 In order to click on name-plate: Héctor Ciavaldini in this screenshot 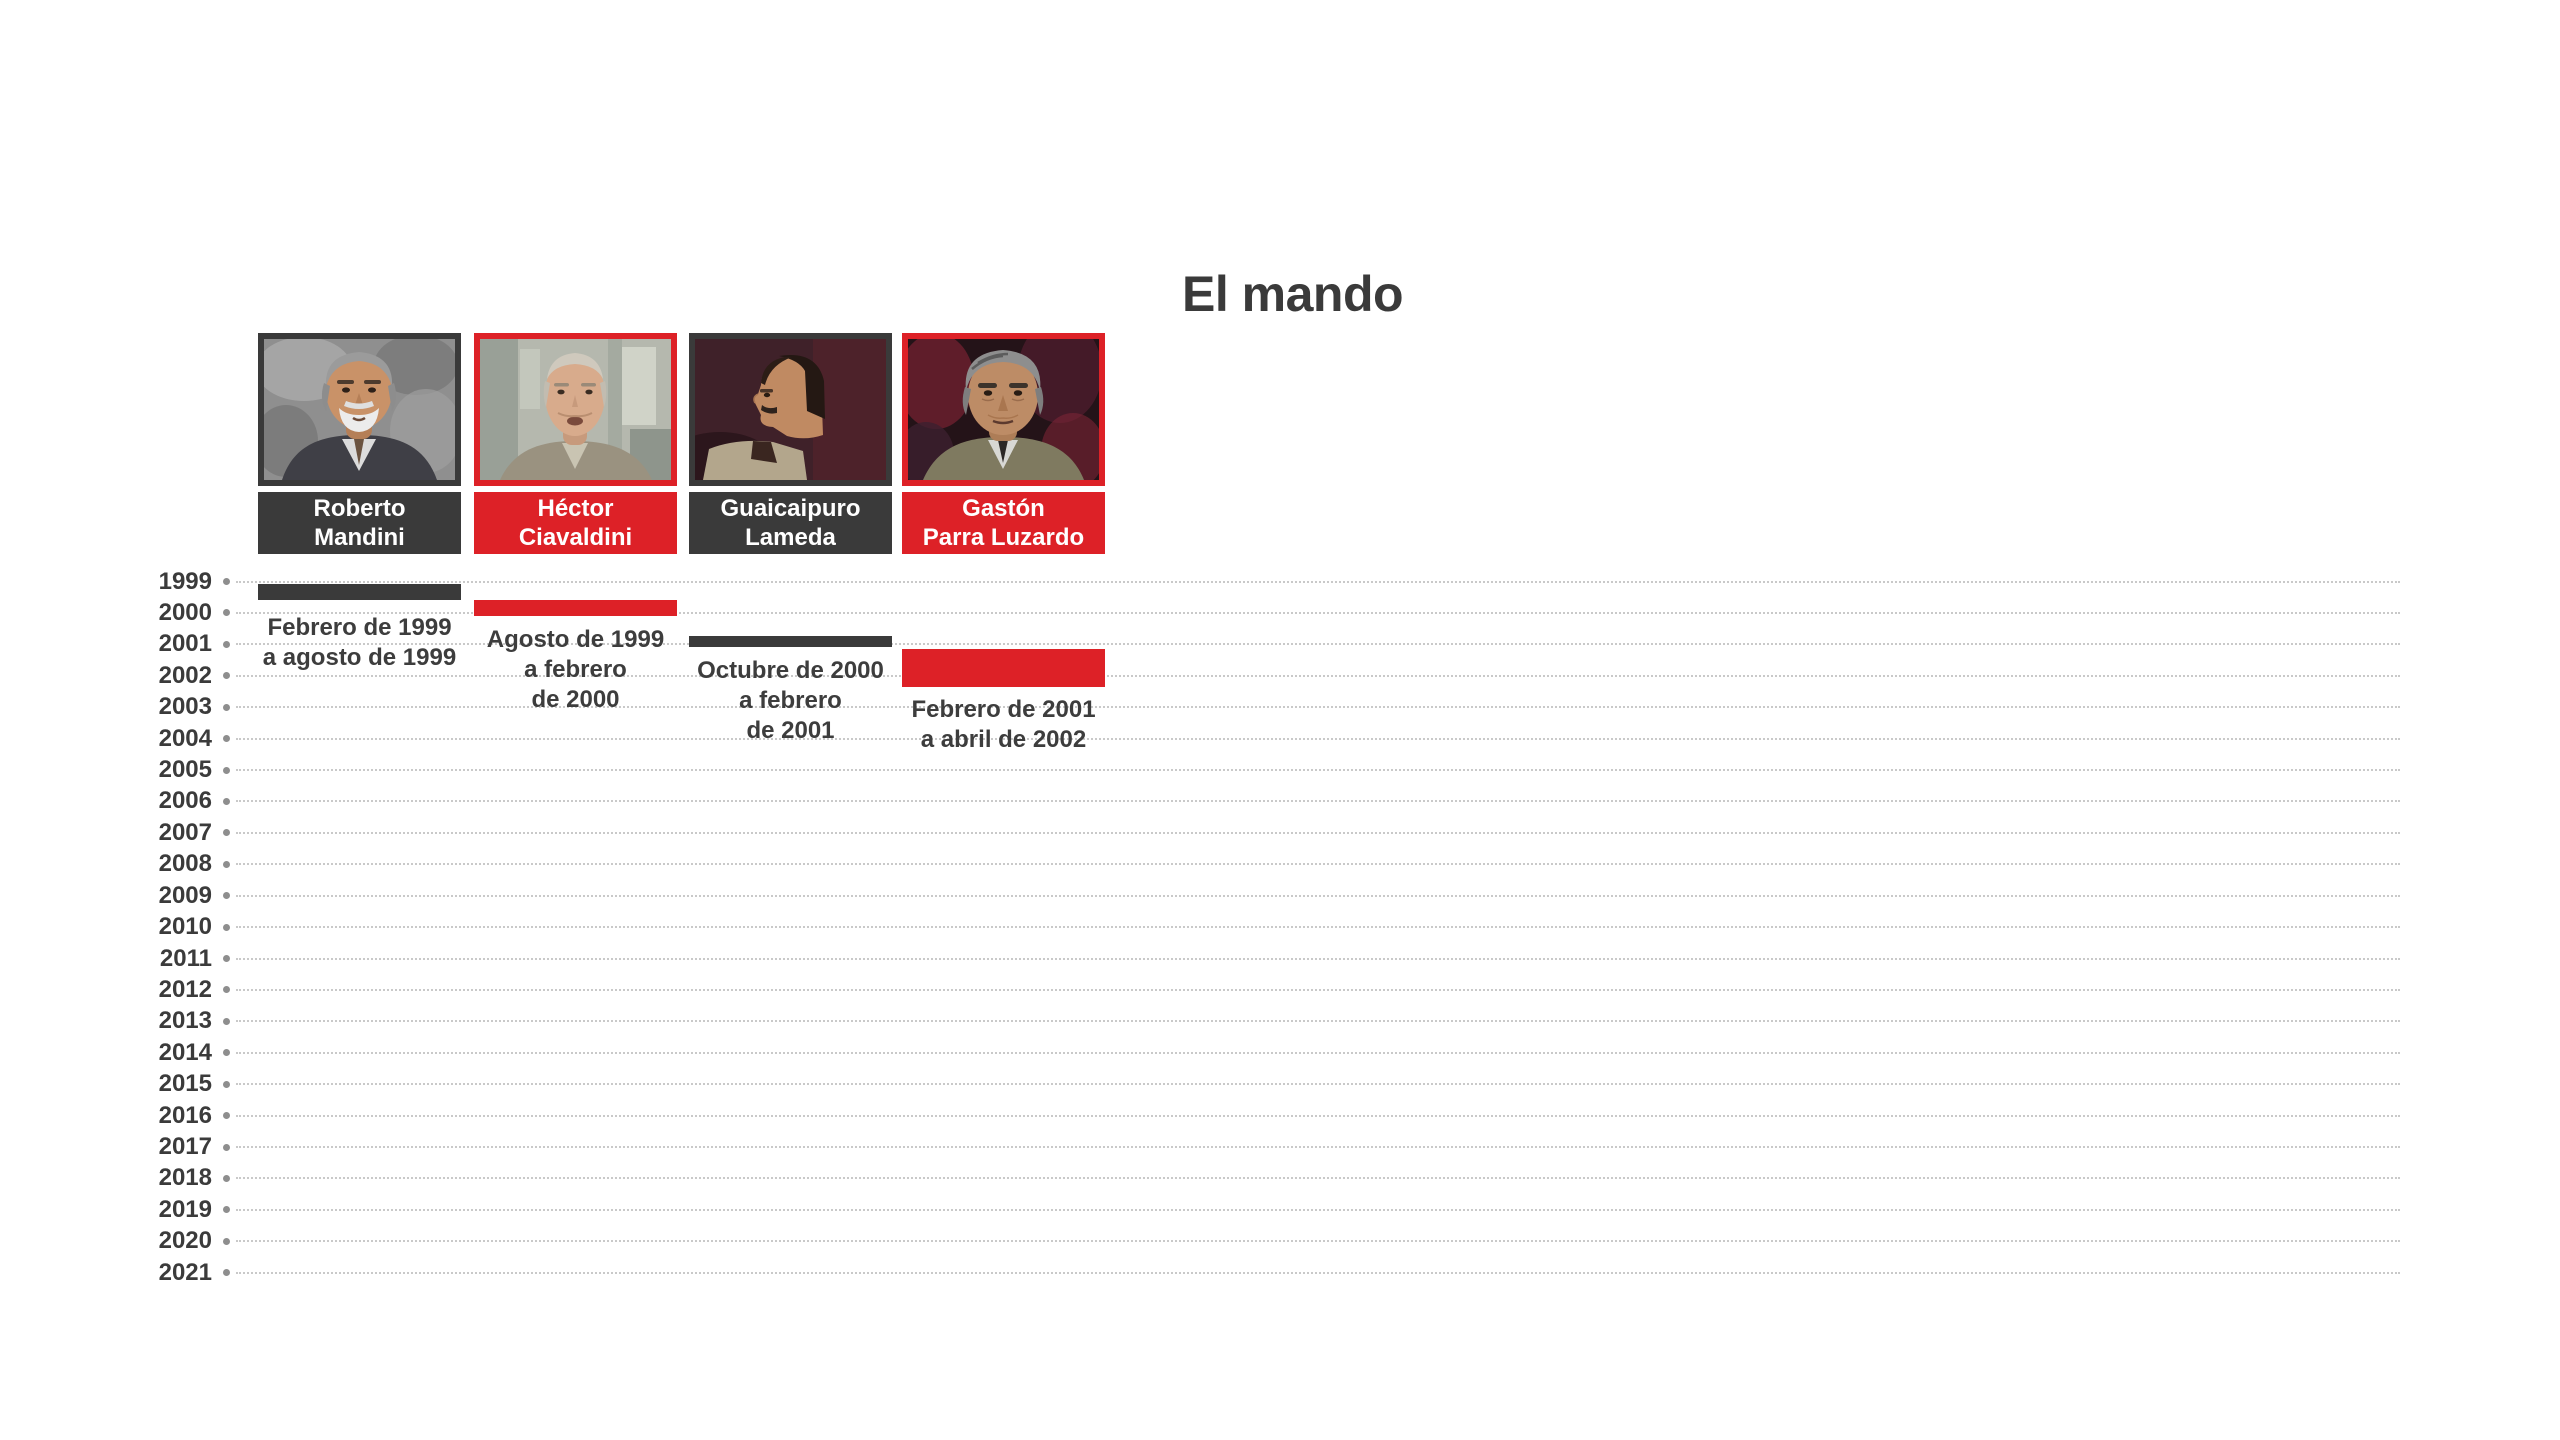, I will do `click(575, 523)`.